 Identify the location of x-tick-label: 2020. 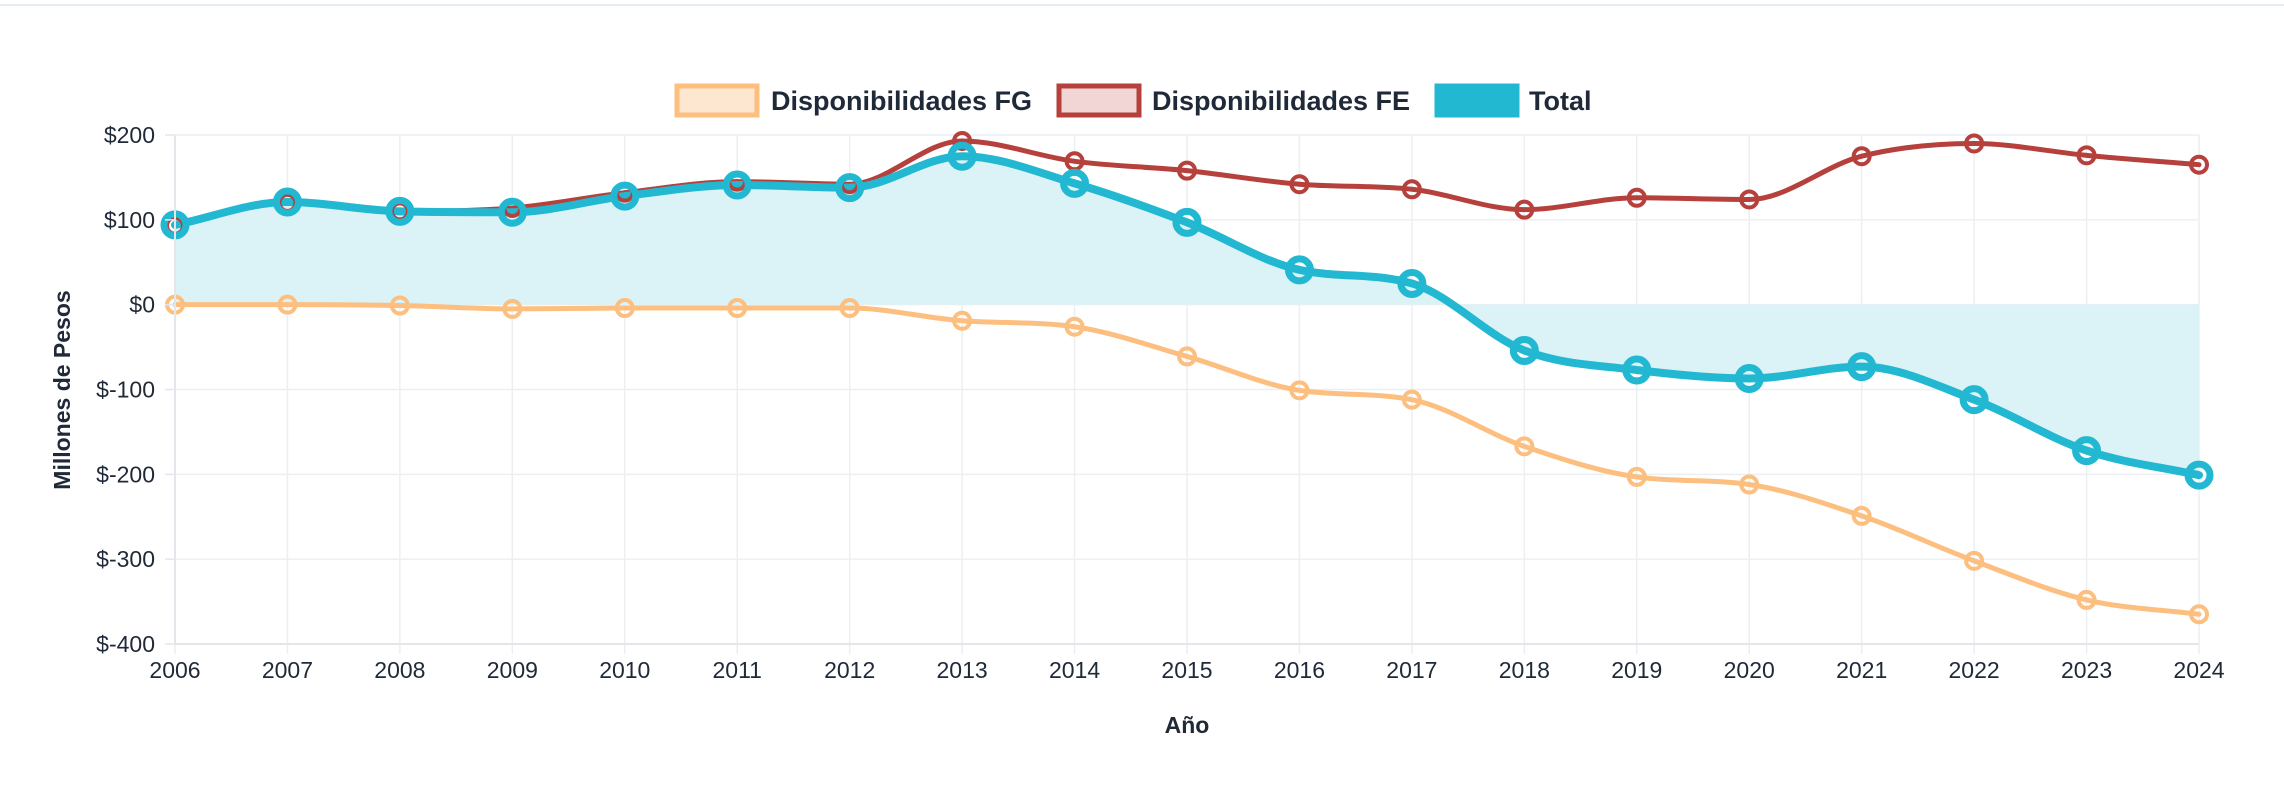
(1749, 670).